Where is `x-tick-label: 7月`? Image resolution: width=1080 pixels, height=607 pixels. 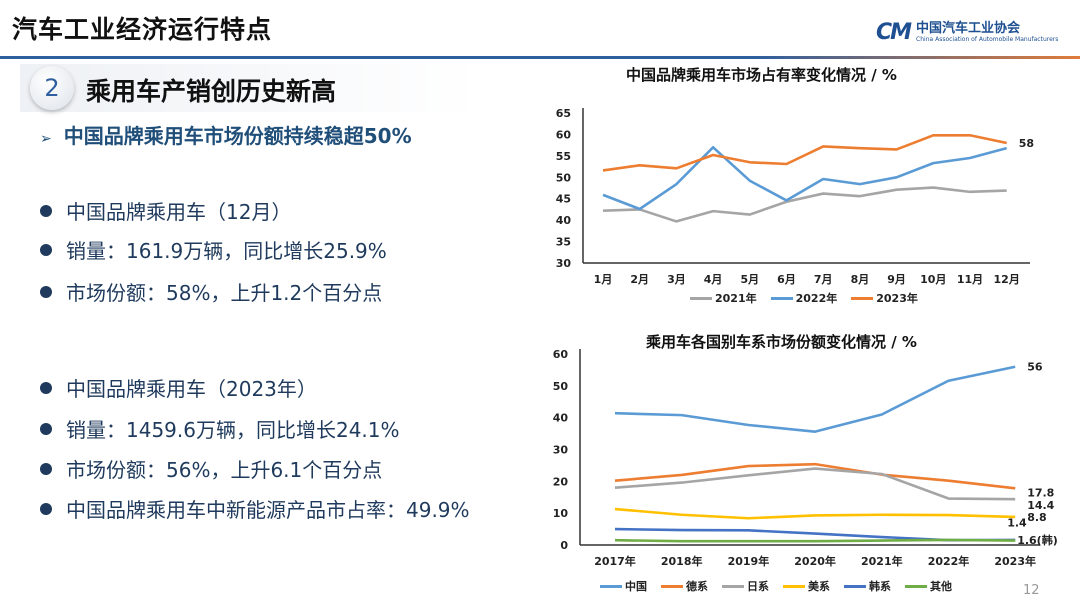 x-tick-label: 7月 is located at coordinates (823, 279).